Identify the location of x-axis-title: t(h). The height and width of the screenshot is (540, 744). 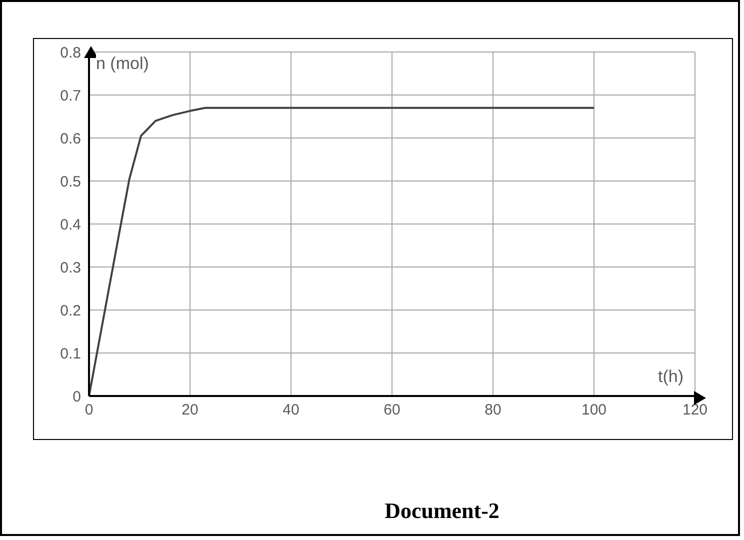
(671, 377).